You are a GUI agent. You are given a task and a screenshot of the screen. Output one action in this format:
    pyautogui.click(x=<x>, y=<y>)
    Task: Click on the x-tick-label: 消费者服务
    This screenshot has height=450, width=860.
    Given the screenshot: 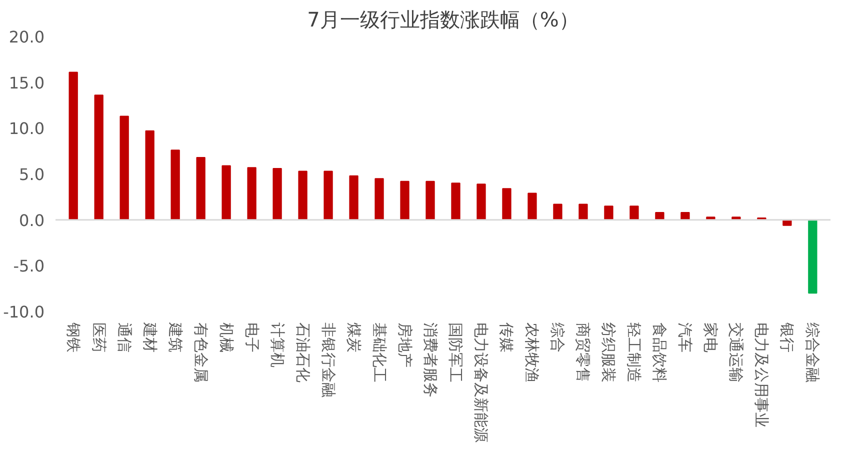 What is the action you would take?
    pyautogui.click(x=430, y=360)
    